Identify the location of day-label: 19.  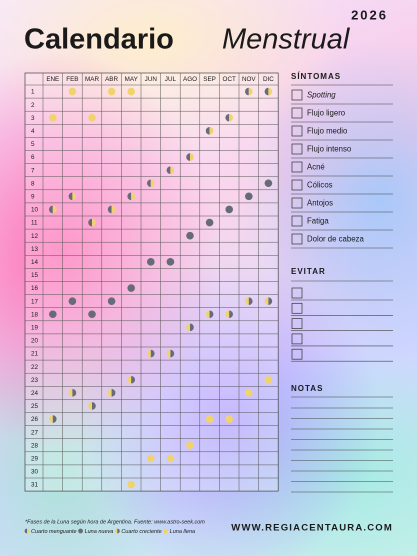
(35, 328).